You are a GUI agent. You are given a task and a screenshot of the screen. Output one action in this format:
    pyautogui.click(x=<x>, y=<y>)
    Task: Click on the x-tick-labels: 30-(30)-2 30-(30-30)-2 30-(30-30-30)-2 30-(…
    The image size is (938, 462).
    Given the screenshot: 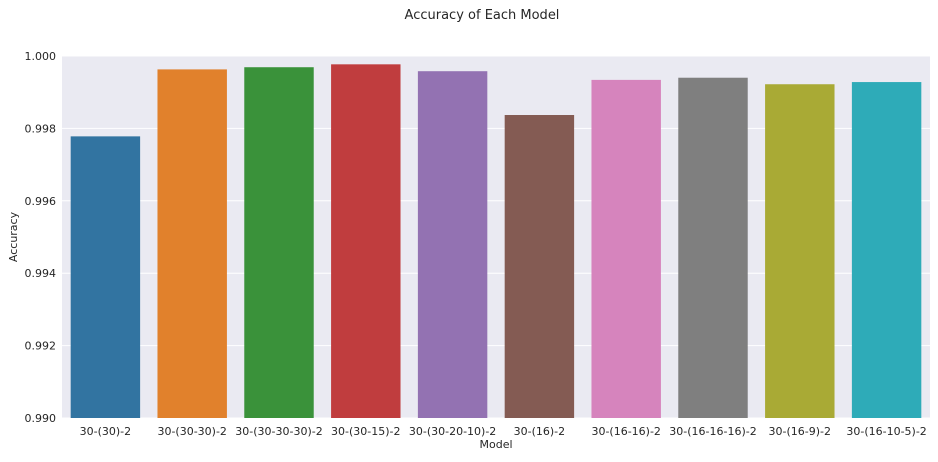 What is the action you would take?
    pyautogui.click(x=503, y=431)
    